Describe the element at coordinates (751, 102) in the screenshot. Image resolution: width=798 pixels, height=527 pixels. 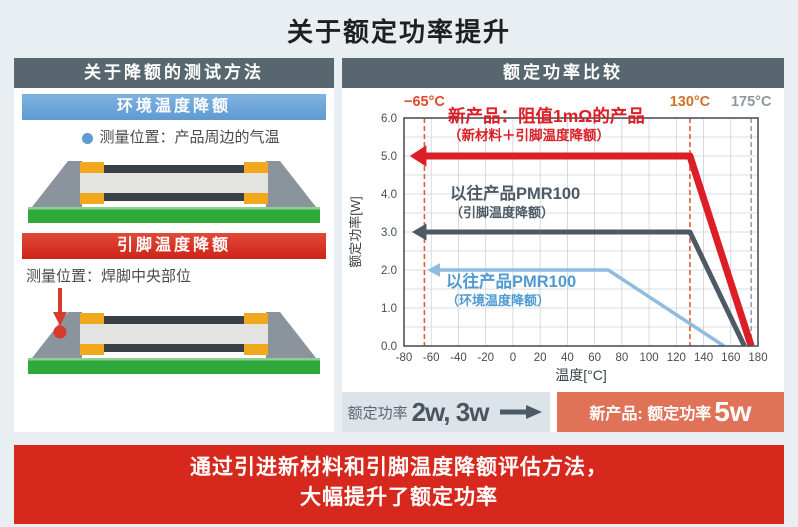
I see `ref-temp-label-max: 175°C` at that location.